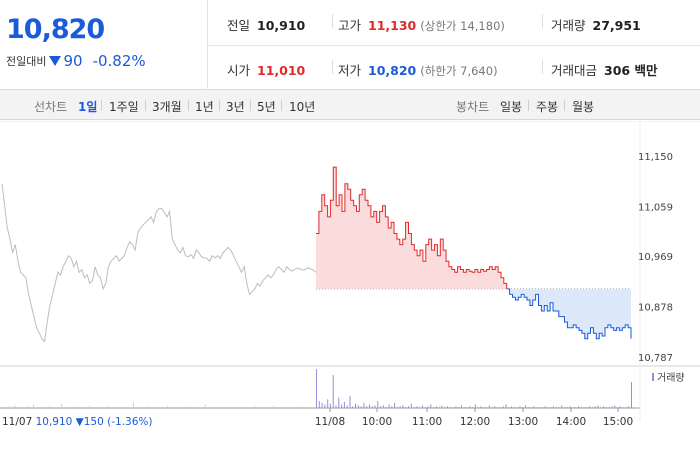  I want to click on line-chart-label: 선차트, so click(51, 107).